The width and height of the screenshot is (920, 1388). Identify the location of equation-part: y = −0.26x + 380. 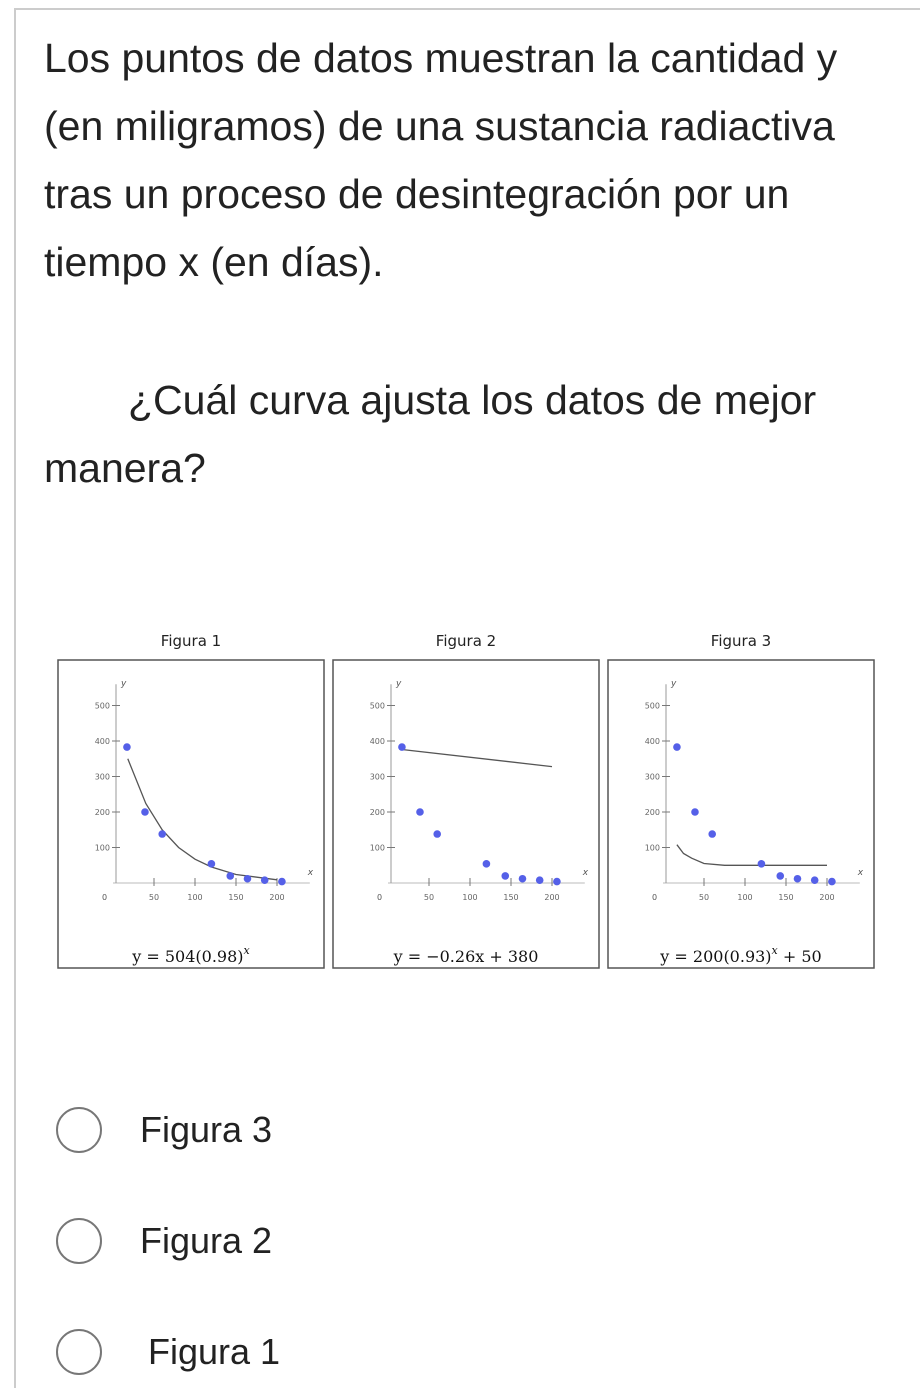
(466, 956).